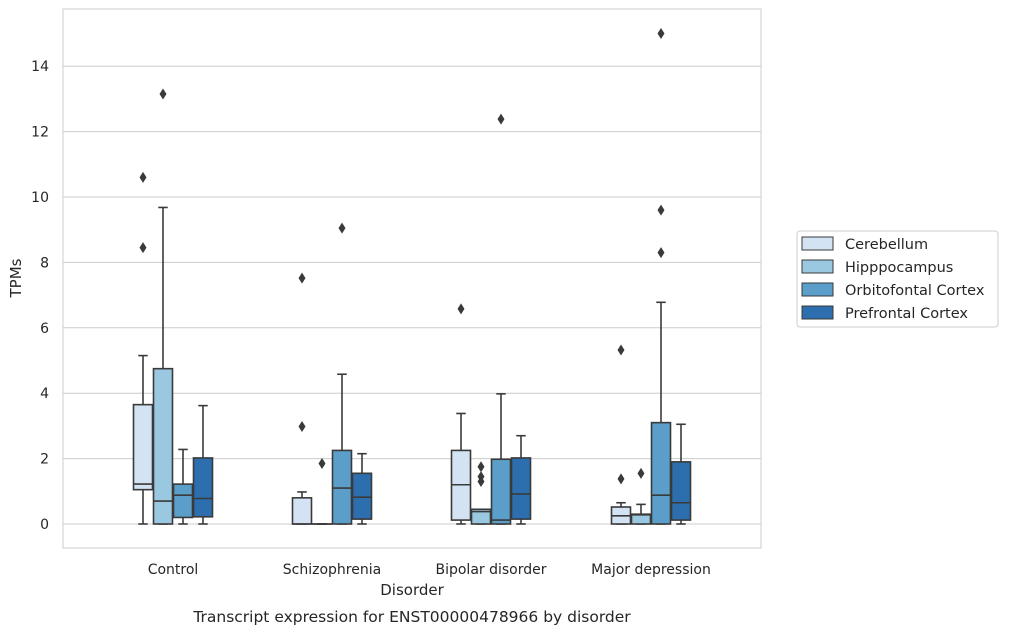  Describe the element at coordinates (44, 263) in the screenshot. I see `y-tick-label: 8` at that location.